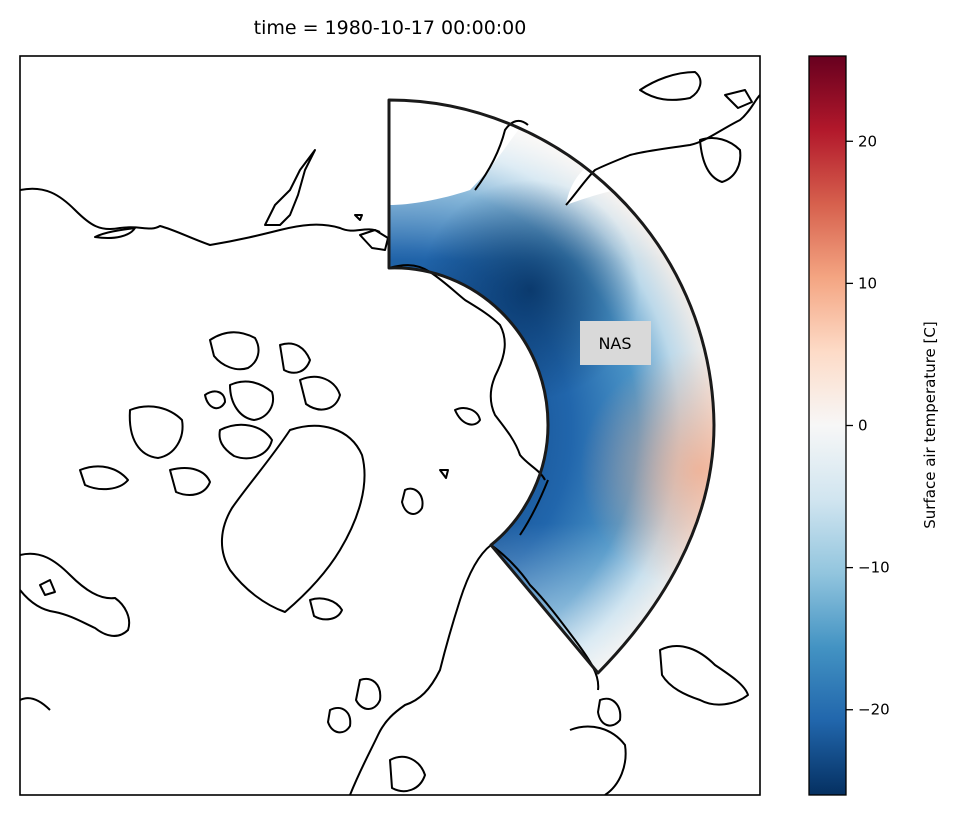 This screenshot has height=815, width=963. What do you see at coordinates (390, 28) in the screenshot?
I see `map-title: time = 1980-10-17 00:00:00` at bounding box center [390, 28].